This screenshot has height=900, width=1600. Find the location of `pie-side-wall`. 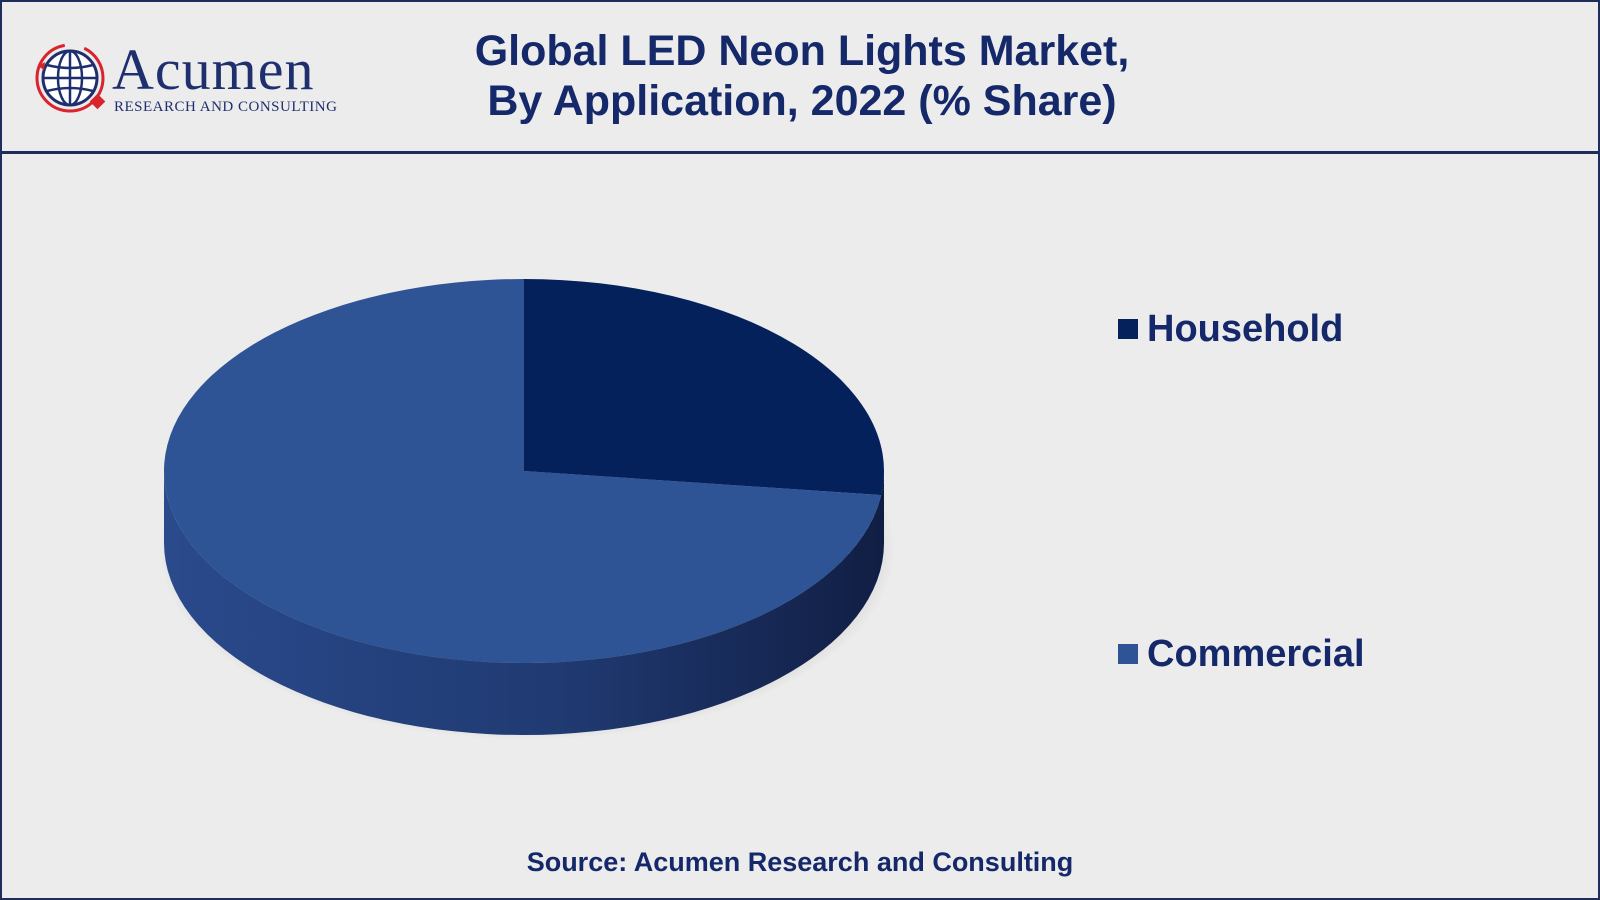

pie-side-wall is located at coordinates (524, 603).